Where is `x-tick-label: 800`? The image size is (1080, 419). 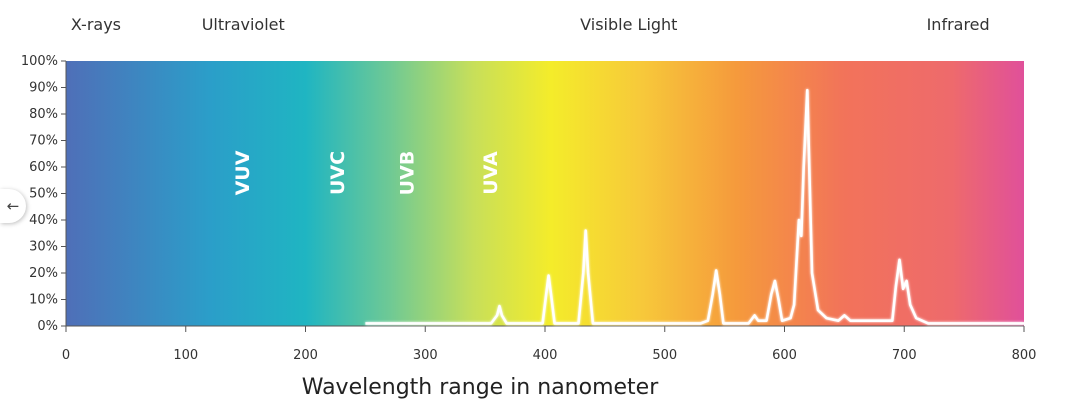
x-tick-label: 800 is located at coordinates (1024, 355).